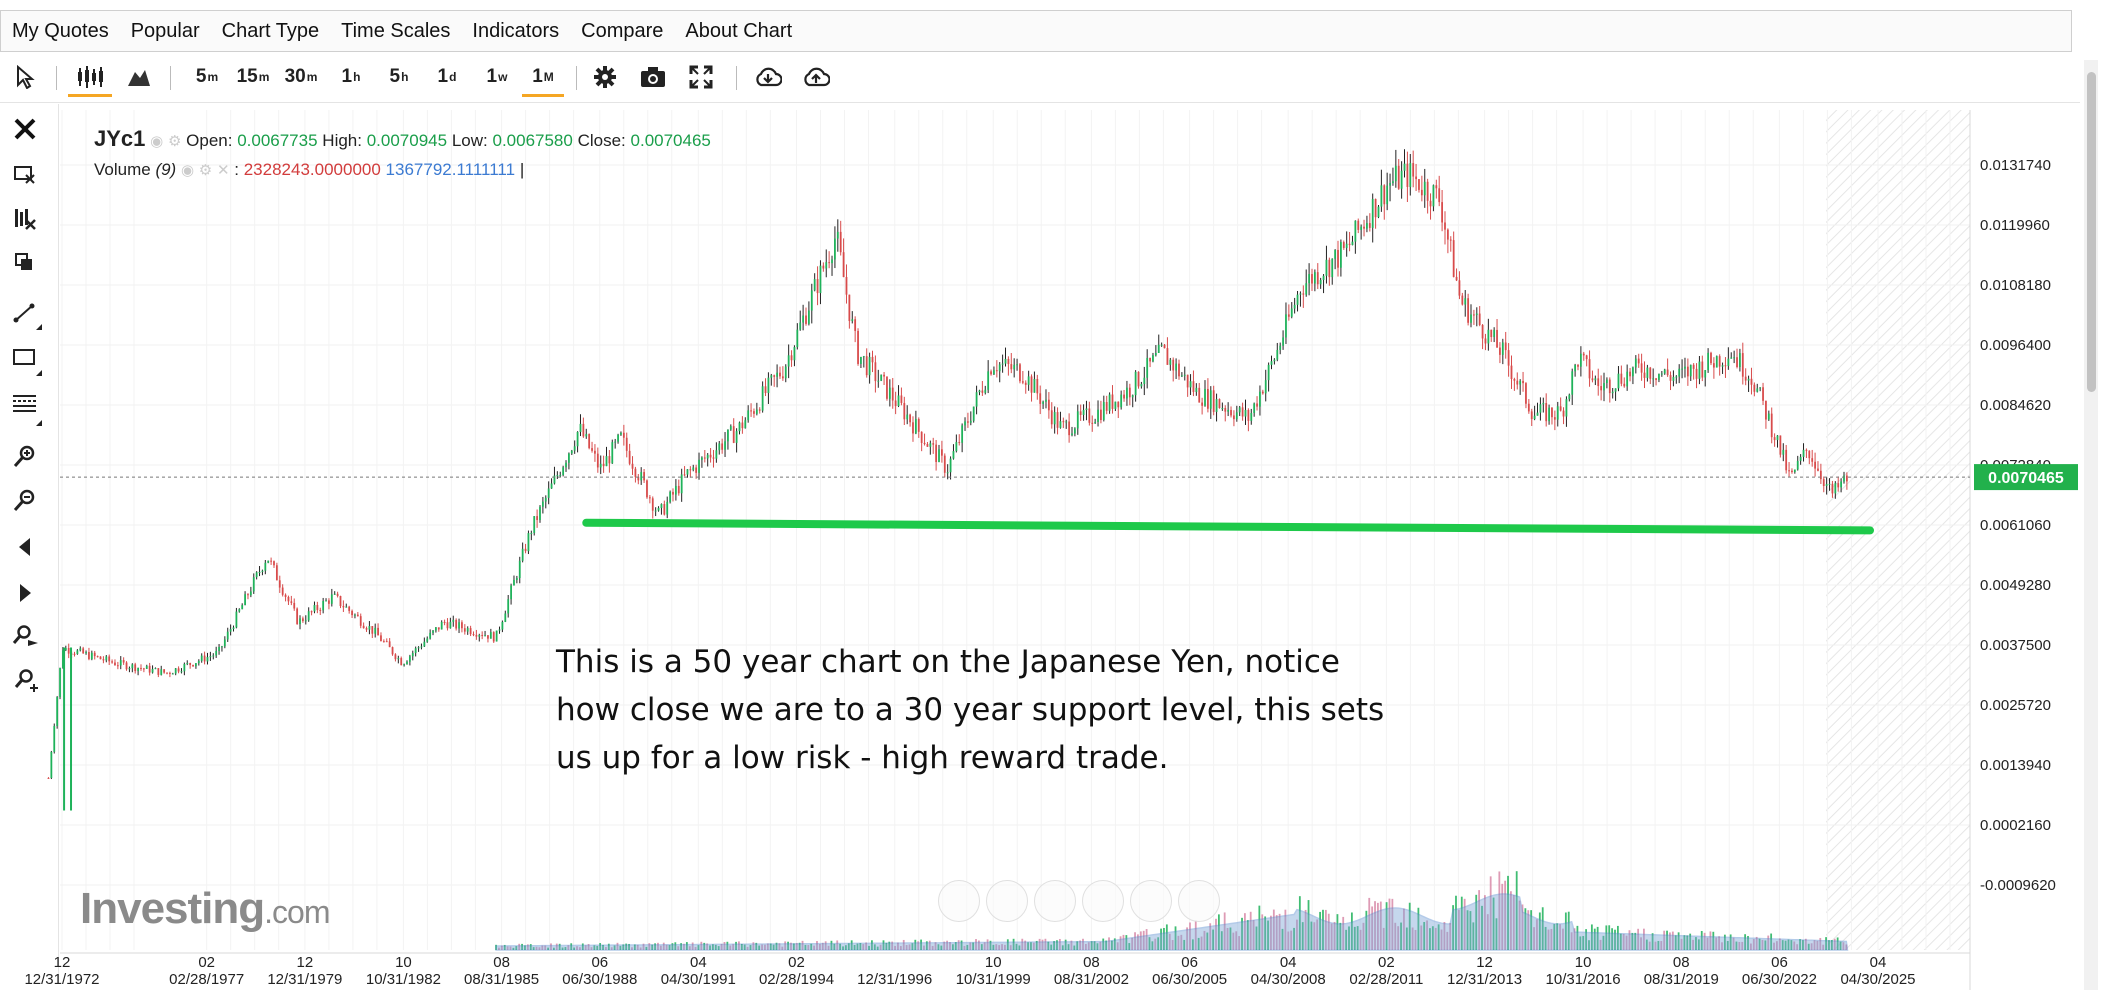  What do you see at coordinates (25, 219) in the screenshot?
I see `delete-all-icon` at bounding box center [25, 219].